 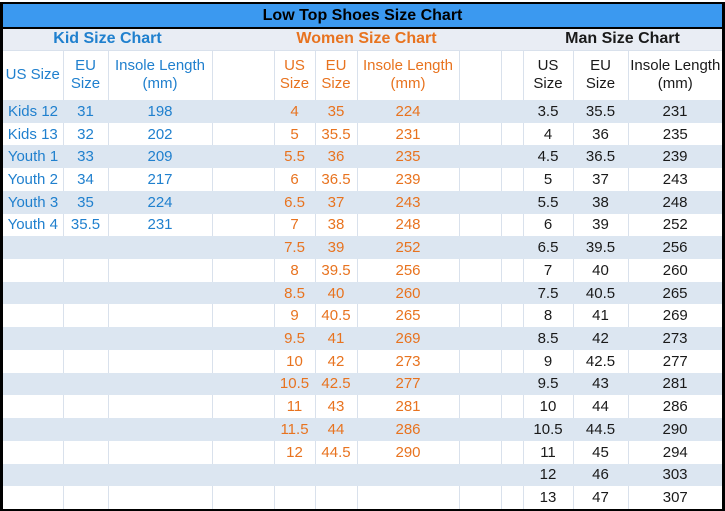 I want to click on table-cell: 9, so click(x=548, y=361).